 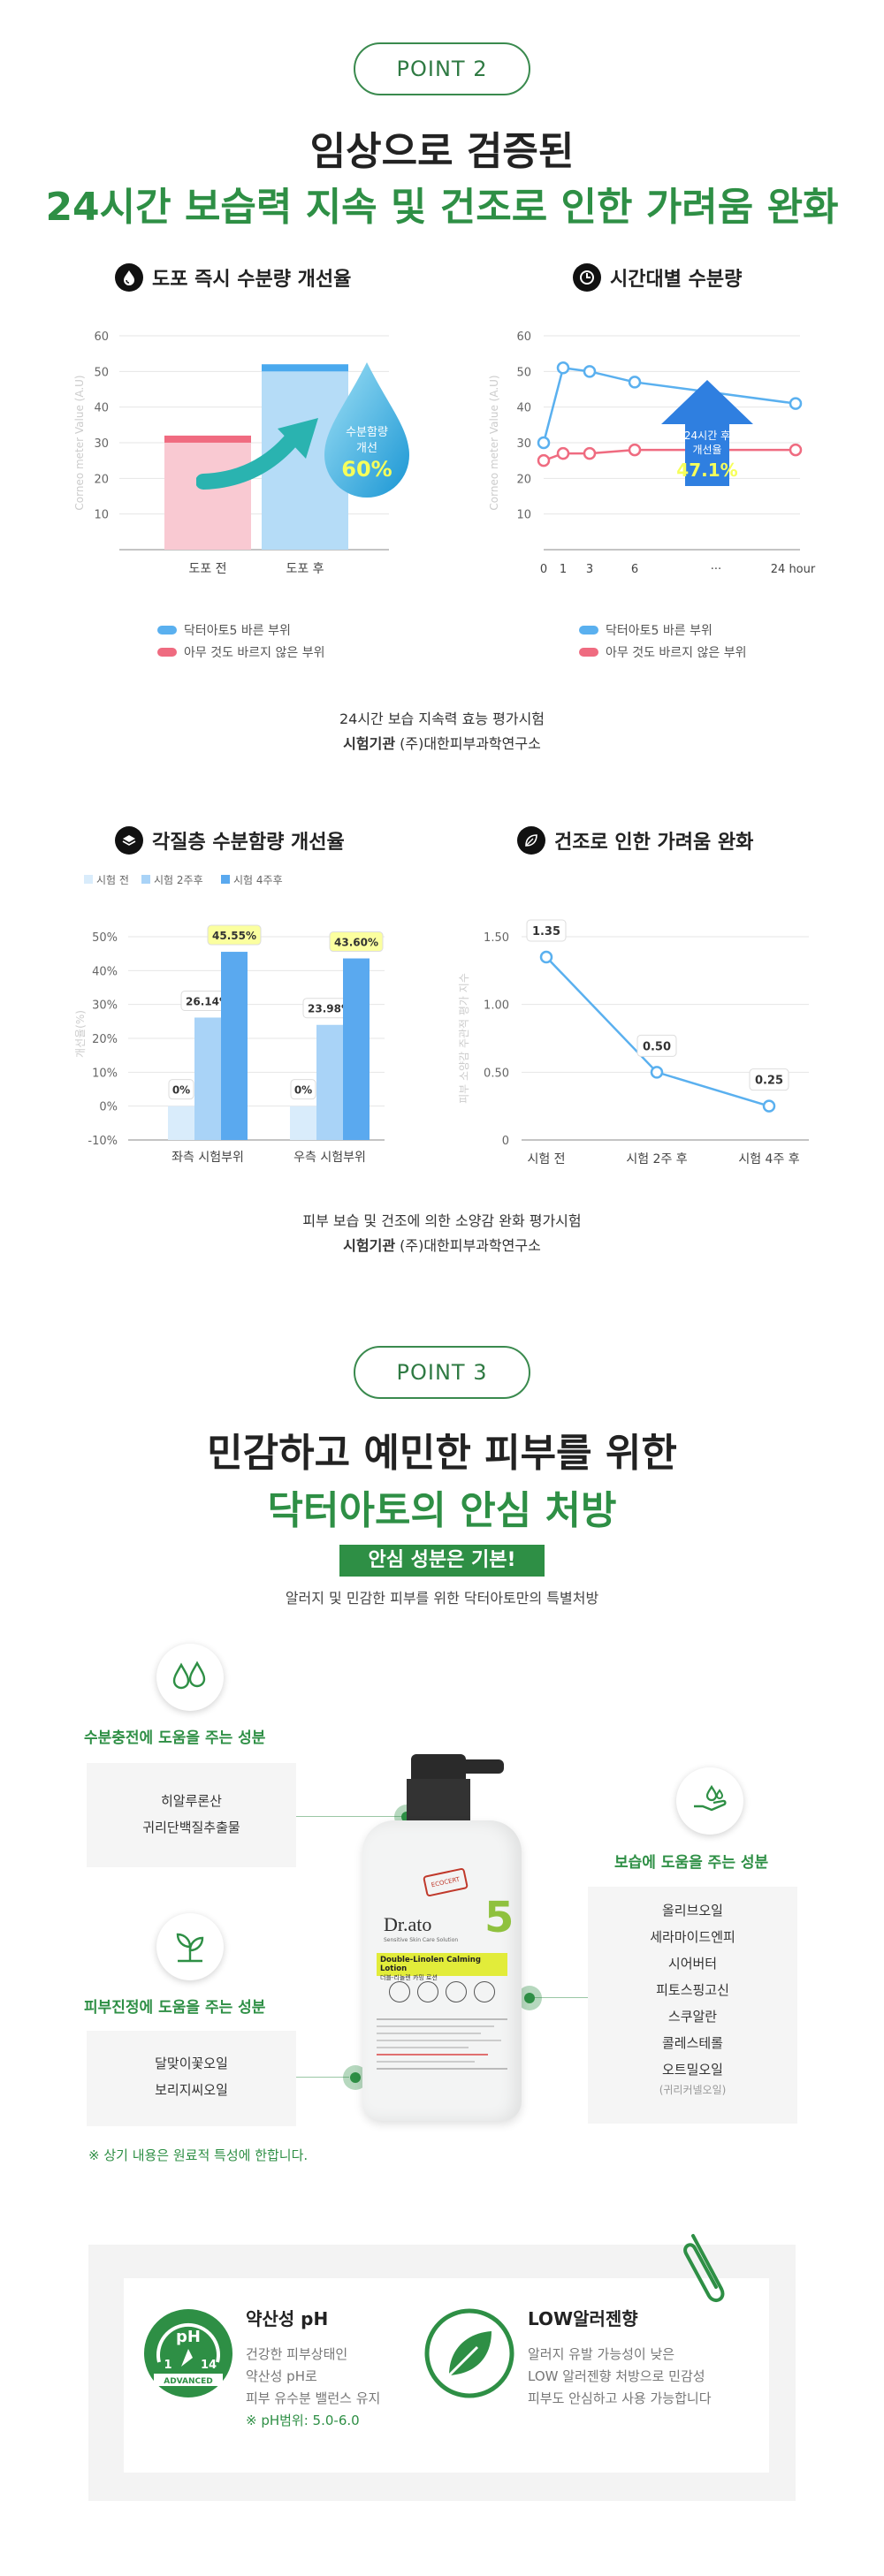 I want to click on chart2-badge-line1: 24시간 후, so click(x=707, y=435).